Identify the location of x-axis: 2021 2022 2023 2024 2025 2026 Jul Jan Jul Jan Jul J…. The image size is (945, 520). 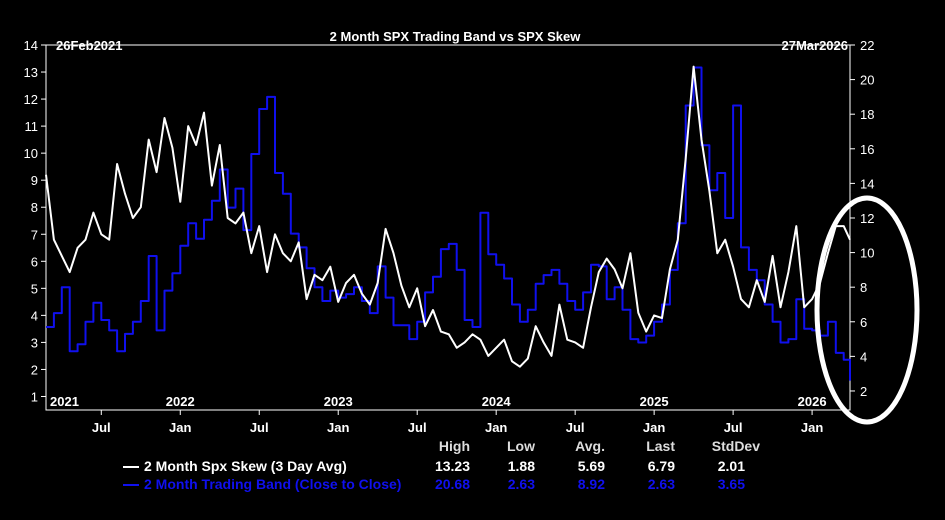
(438, 414).